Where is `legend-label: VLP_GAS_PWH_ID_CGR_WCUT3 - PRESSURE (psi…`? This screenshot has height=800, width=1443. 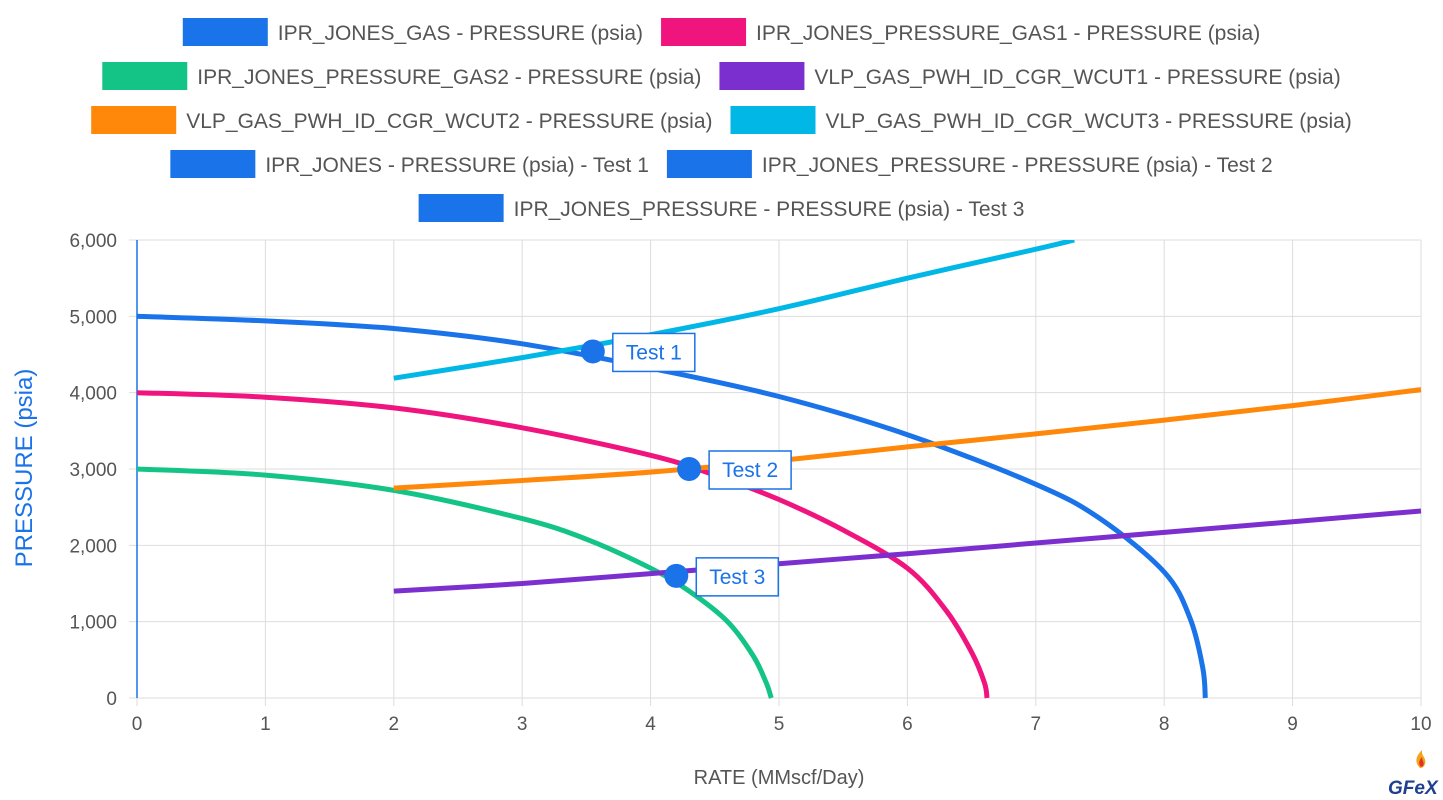
legend-label: VLP_GAS_PWH_ID_CGR_WCUT3 - PRESSURE (psi… is located at coordinates (1089, 121).